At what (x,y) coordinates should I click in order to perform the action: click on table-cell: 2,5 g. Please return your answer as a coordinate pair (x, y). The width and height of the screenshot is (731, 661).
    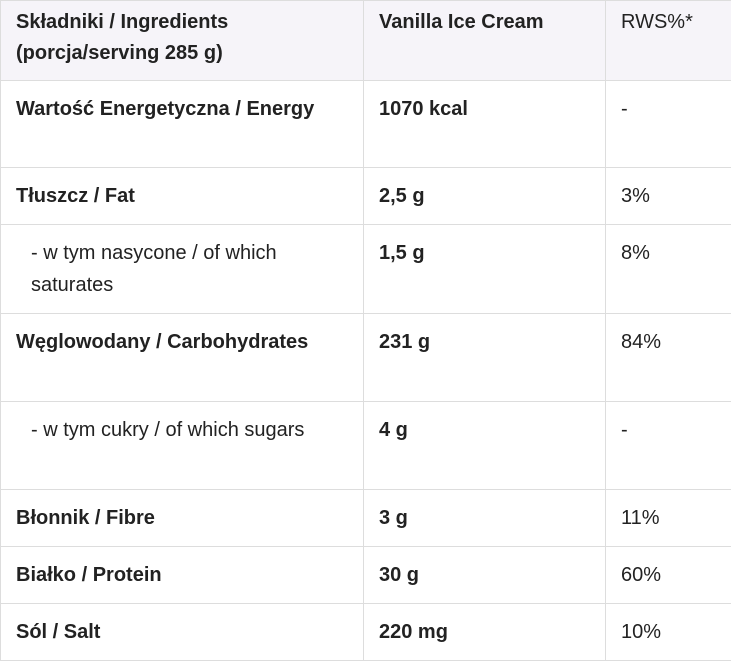
    Looking at the image, I should click on (485, 196).